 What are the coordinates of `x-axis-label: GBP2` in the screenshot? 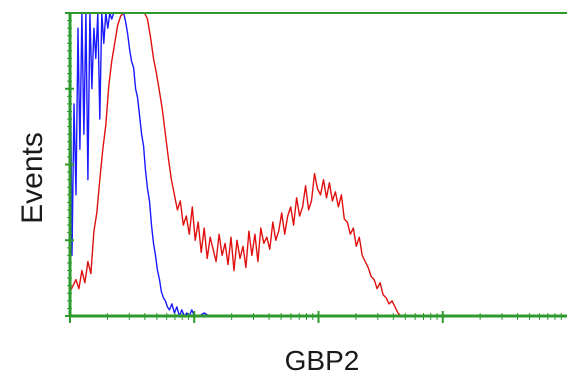 It's located at (322, 360).